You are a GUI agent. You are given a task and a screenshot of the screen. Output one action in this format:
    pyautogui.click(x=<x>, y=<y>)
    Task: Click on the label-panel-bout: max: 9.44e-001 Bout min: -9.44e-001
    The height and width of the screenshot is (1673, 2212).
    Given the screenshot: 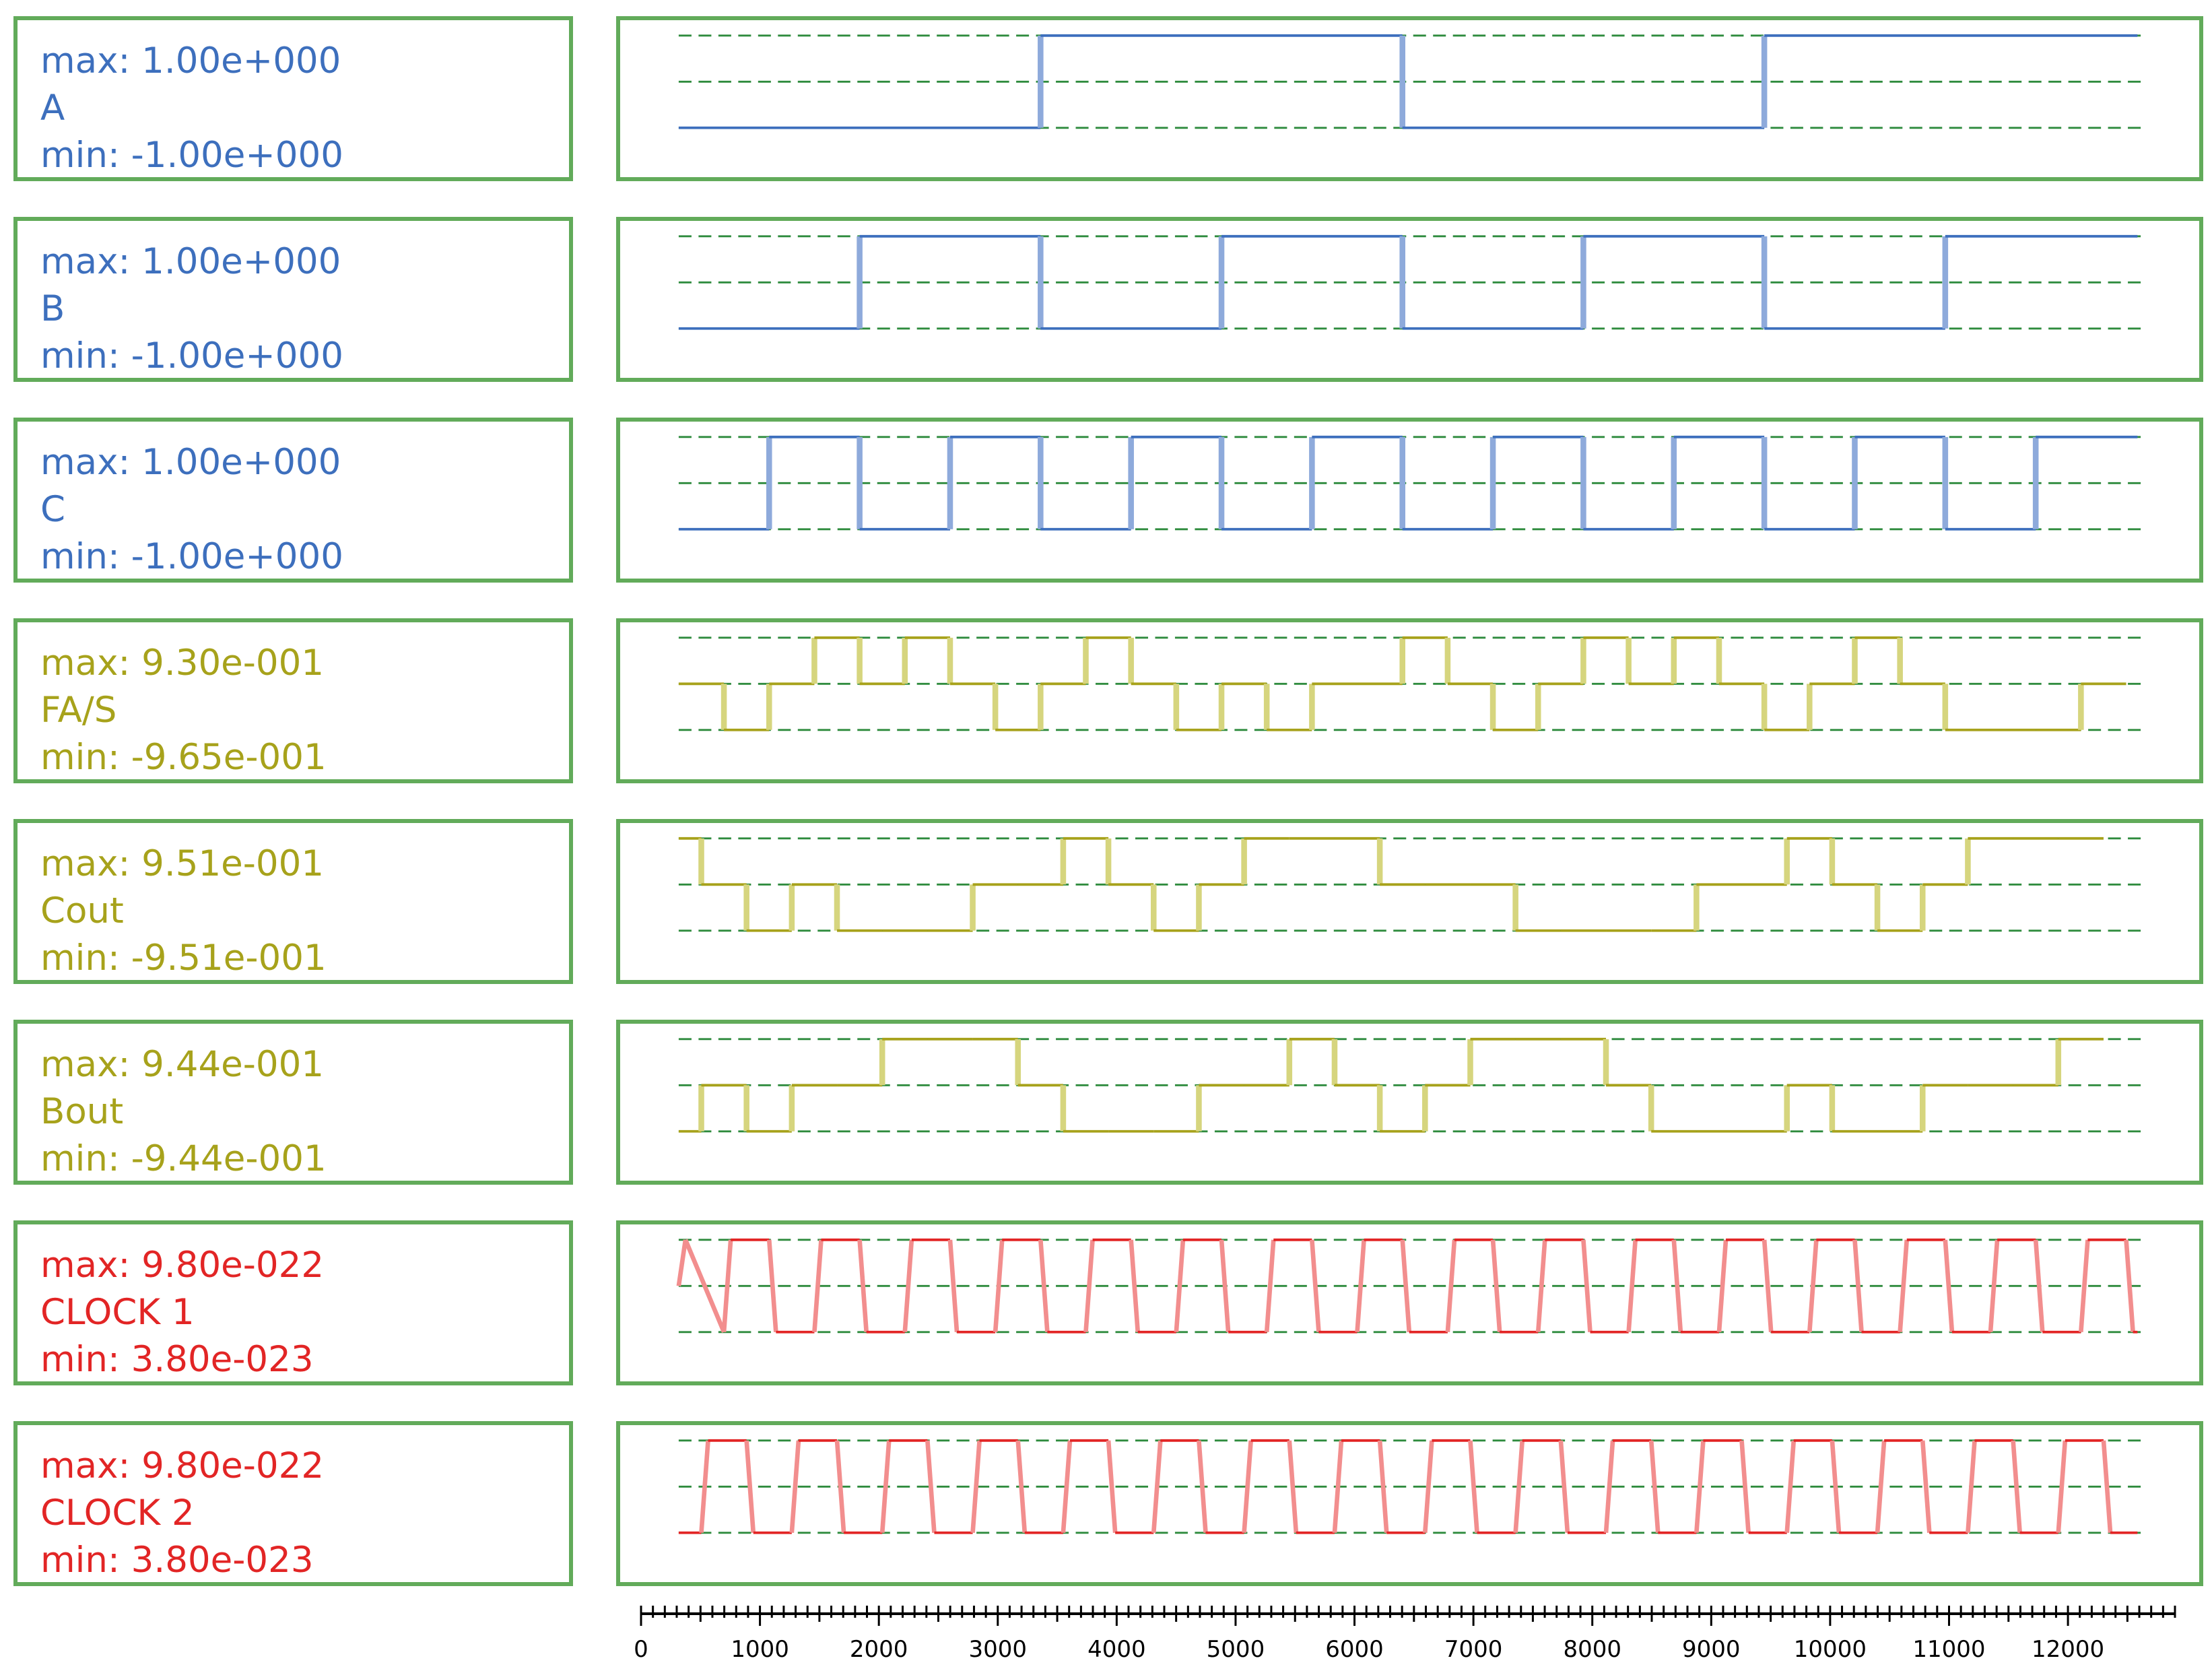 What is the action you would take?
    pyautogui.click(x=293, y=1102)
    